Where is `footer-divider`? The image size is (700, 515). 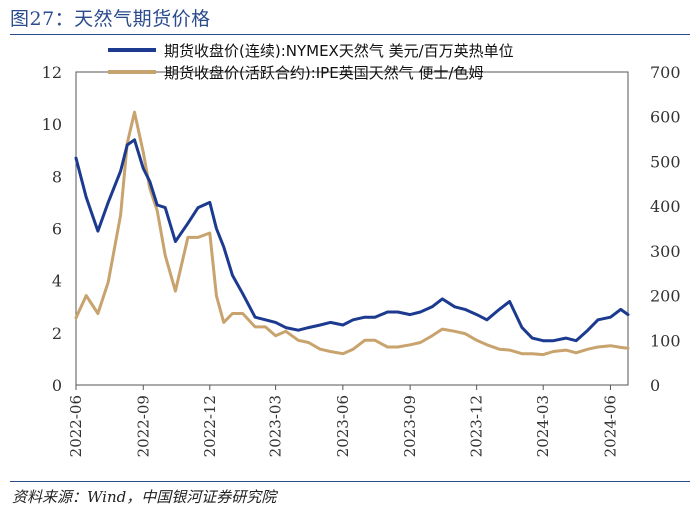
footer-divider is located at coordinates (350, 481).